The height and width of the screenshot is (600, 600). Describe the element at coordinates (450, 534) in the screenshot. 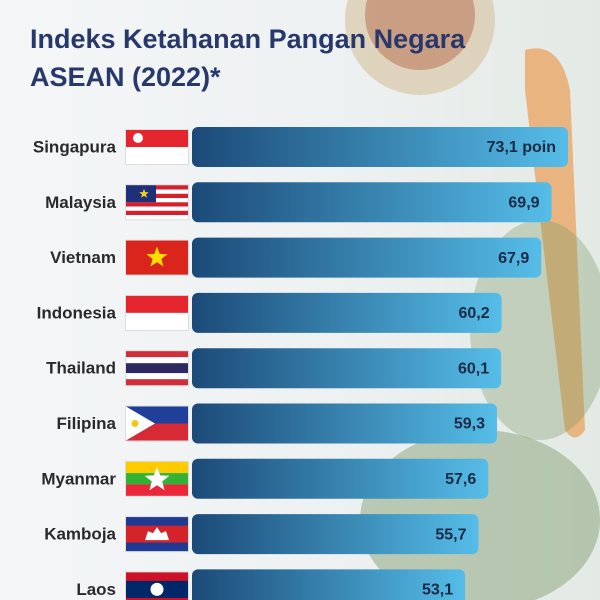

I see `value-label: 55,7` at that location.